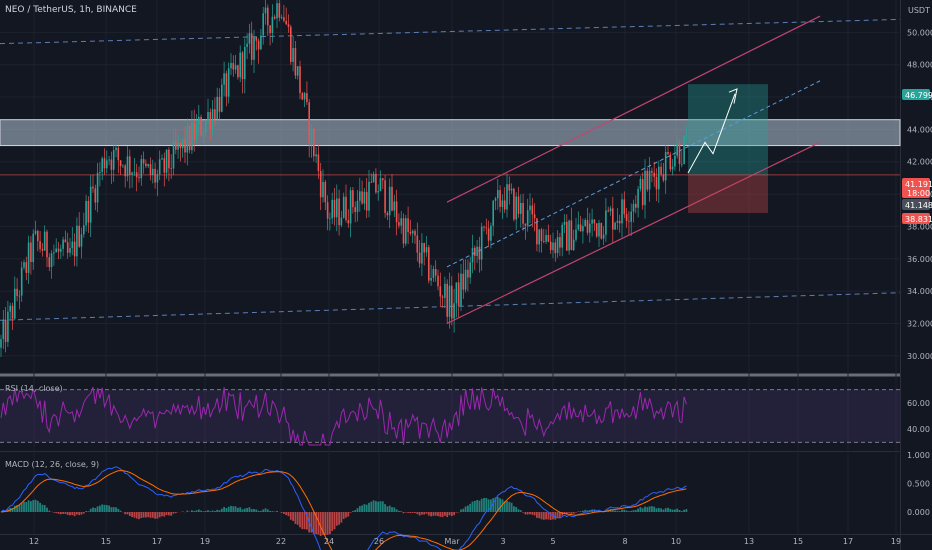 This screenshot has height=550, width=932. Describe the element at coordinates (919, 10) in the screenshot. I see `currency-label: USDT` at that location.